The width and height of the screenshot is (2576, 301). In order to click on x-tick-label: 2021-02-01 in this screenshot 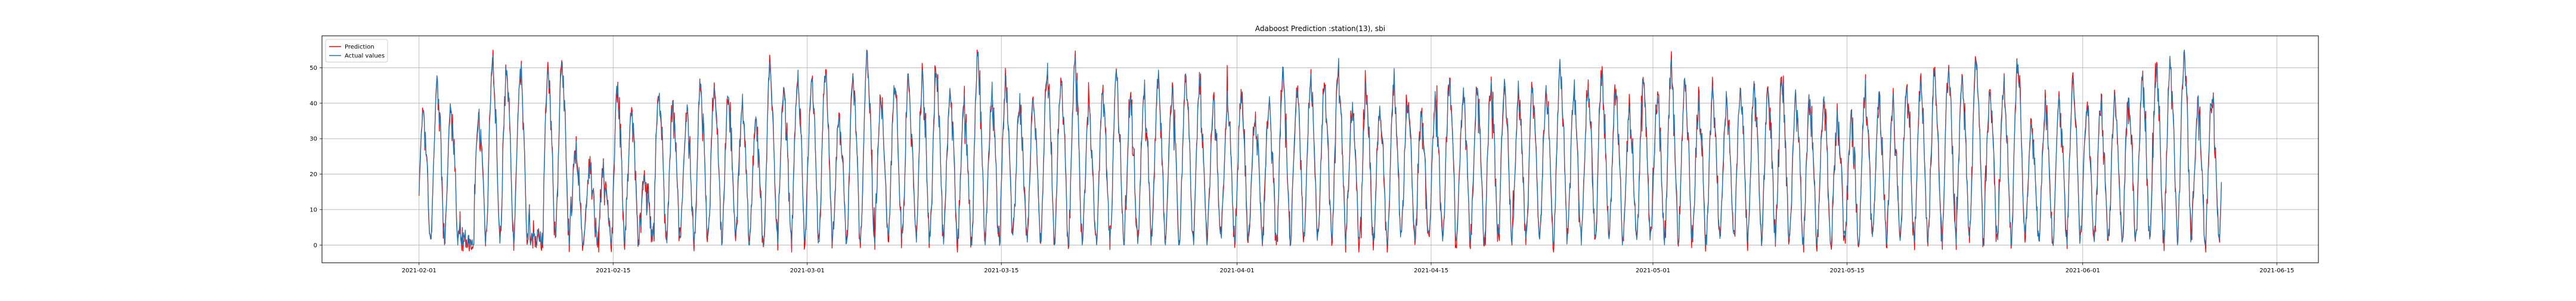, I will do `click(419, 271)`.